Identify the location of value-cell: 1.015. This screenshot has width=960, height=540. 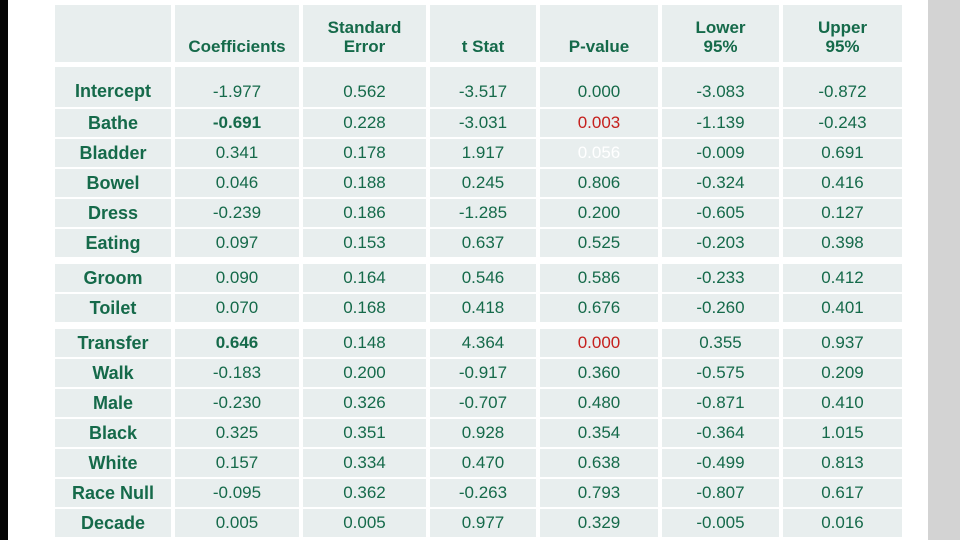
(842, 433).